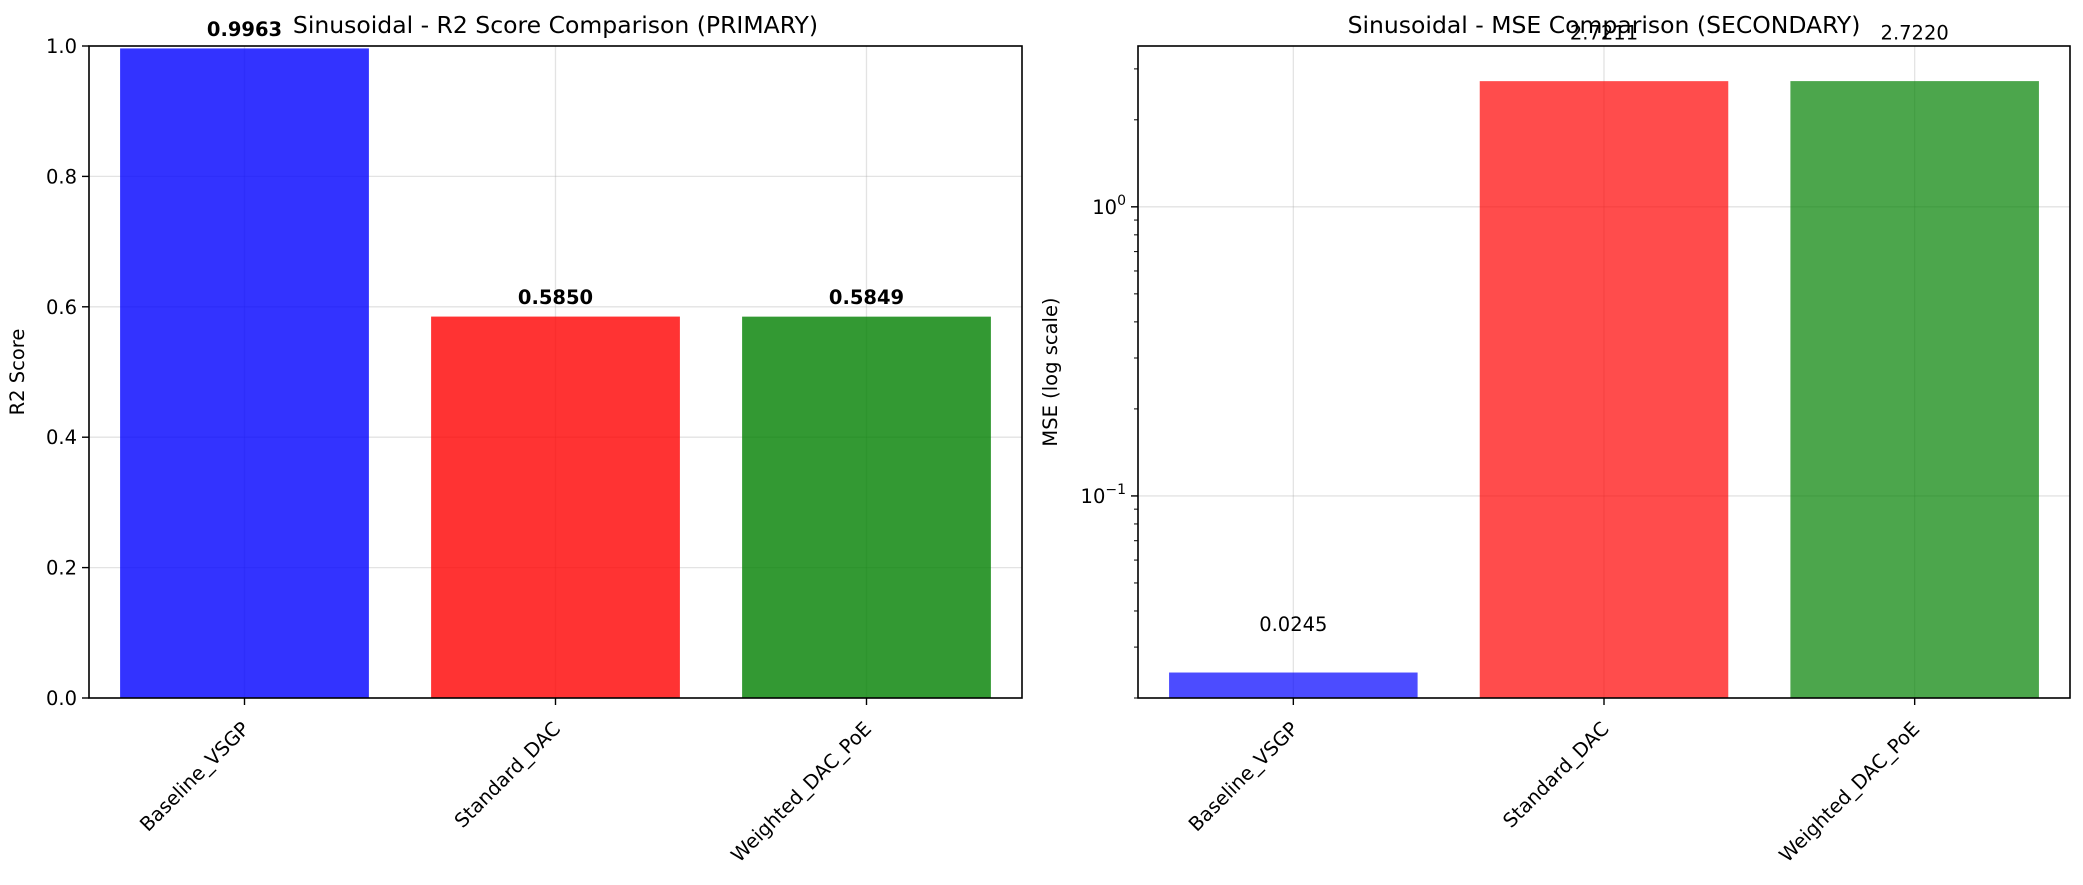  Describe the element at coordinates (61, 568) in the screenshot. I see `y-tick-label: 0.2` at that location.